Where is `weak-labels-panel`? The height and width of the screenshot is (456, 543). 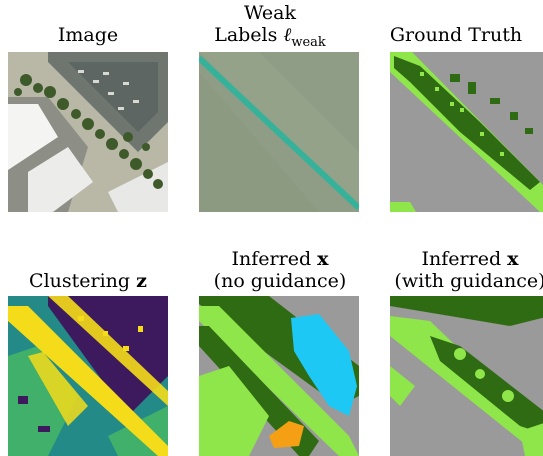 weak-labels-panel is located at coordinates (279, 132).